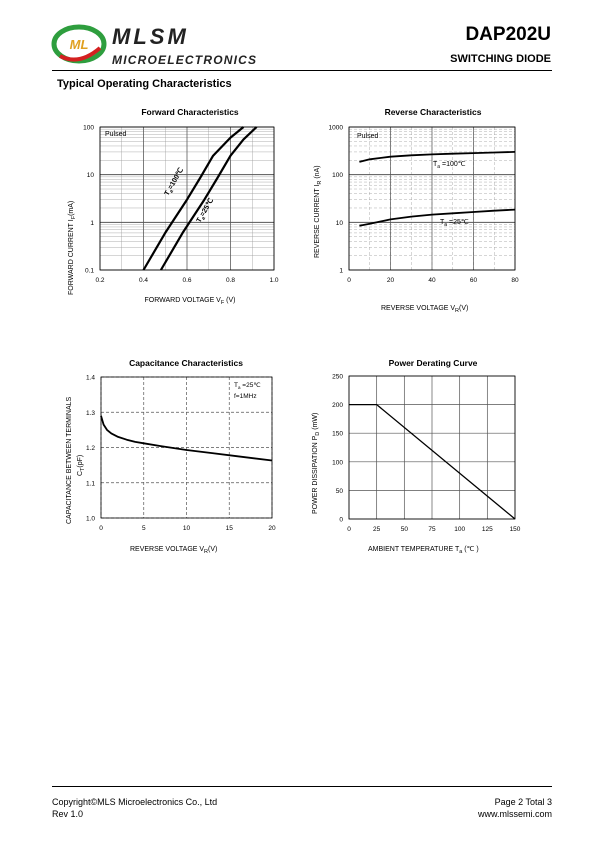 Image resolution: width=595 pixels, height=842 pixels. I want to click on x-tick-label: 0.2, so click(99, 280).